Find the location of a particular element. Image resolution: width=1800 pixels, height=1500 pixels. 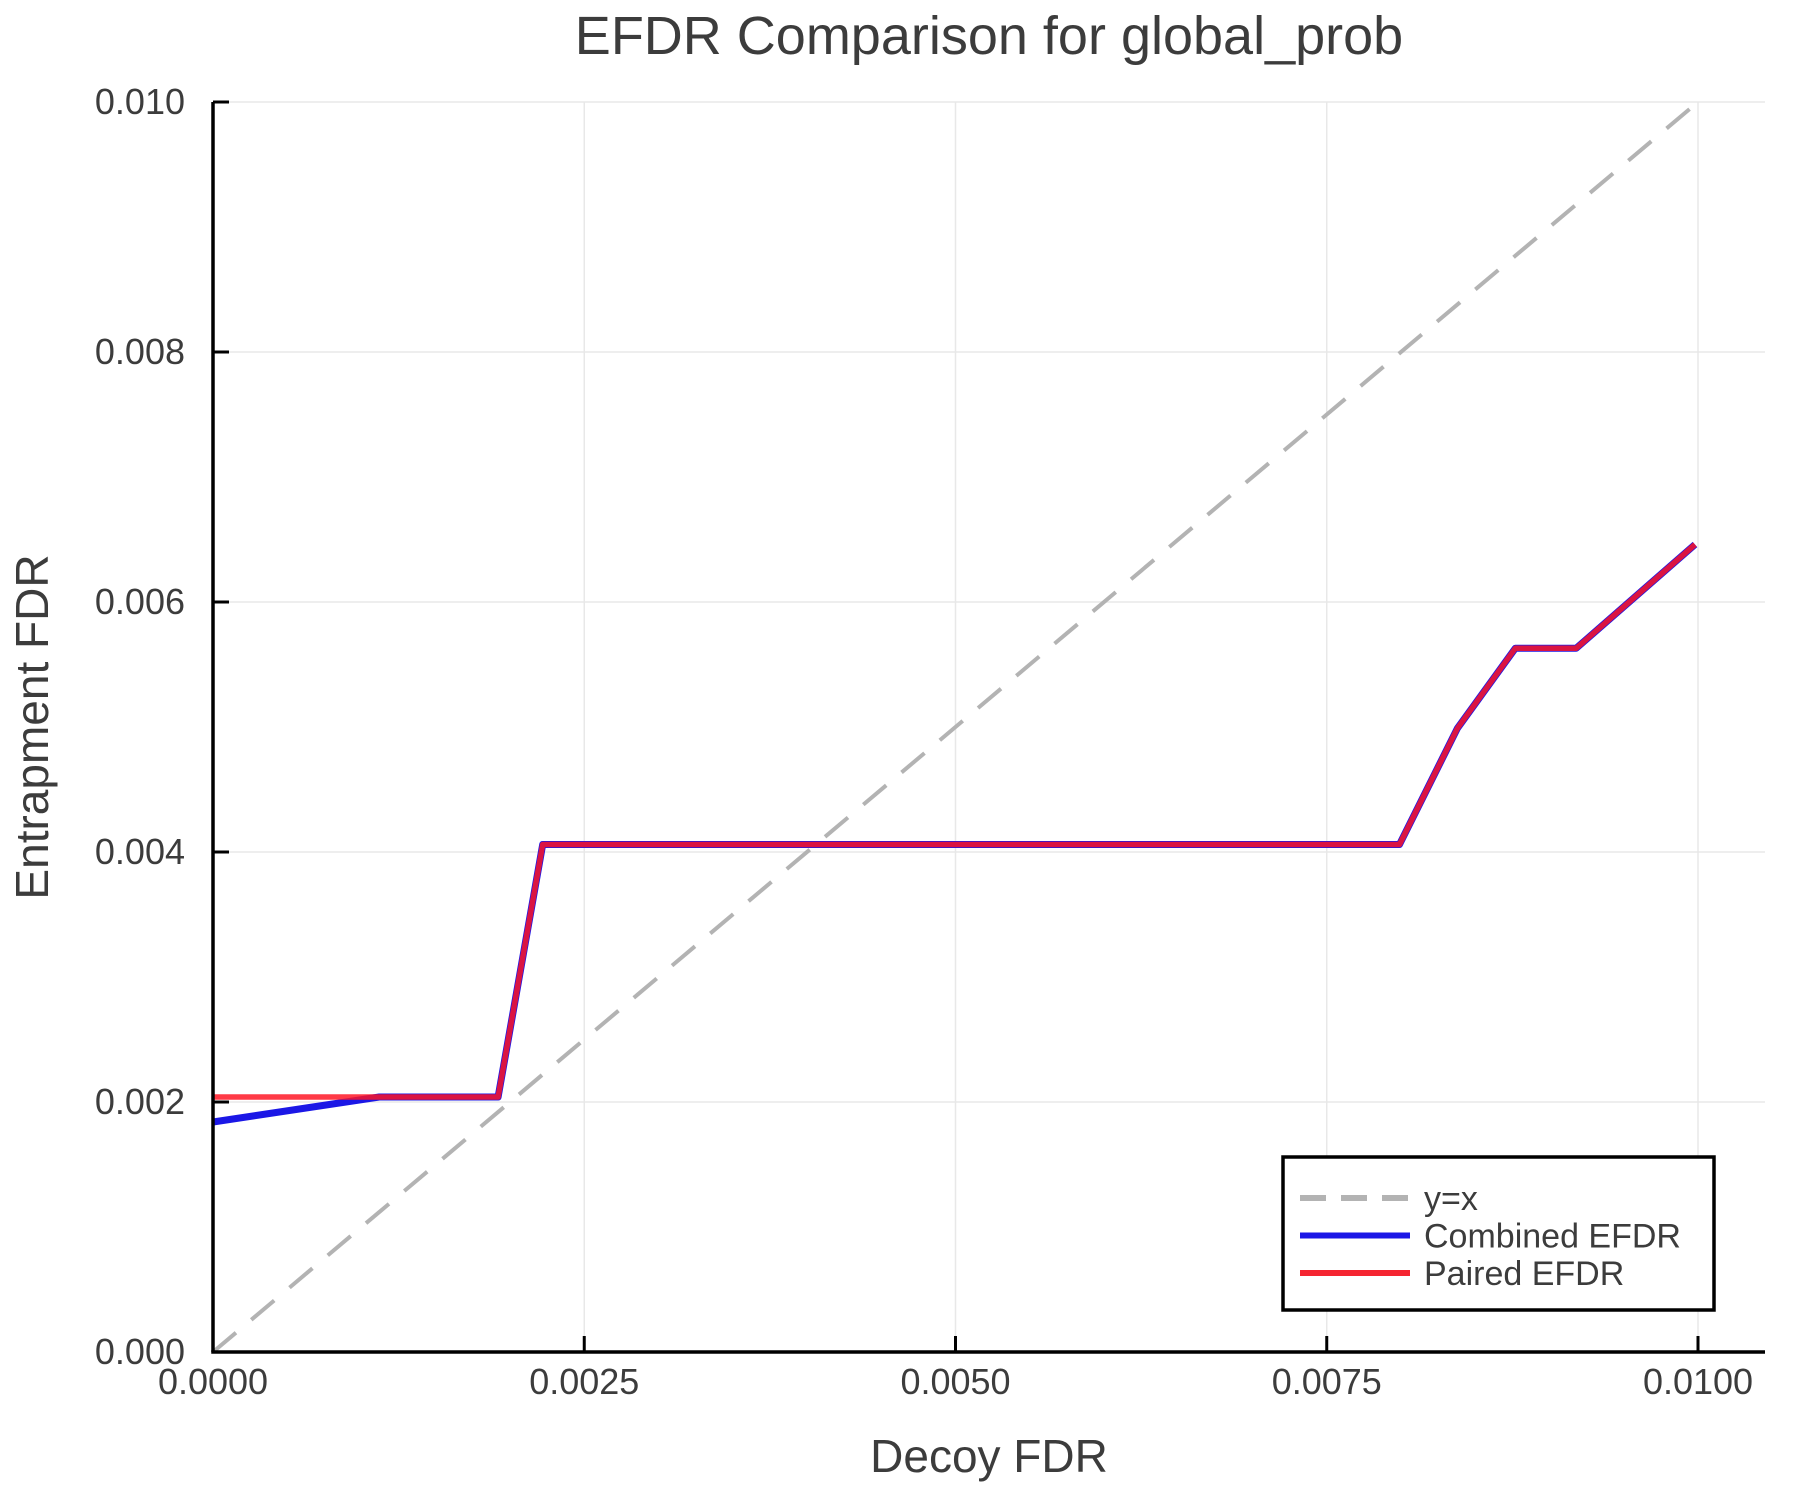

legend-label-0: y=x is located at coordinates (1451, 1199).